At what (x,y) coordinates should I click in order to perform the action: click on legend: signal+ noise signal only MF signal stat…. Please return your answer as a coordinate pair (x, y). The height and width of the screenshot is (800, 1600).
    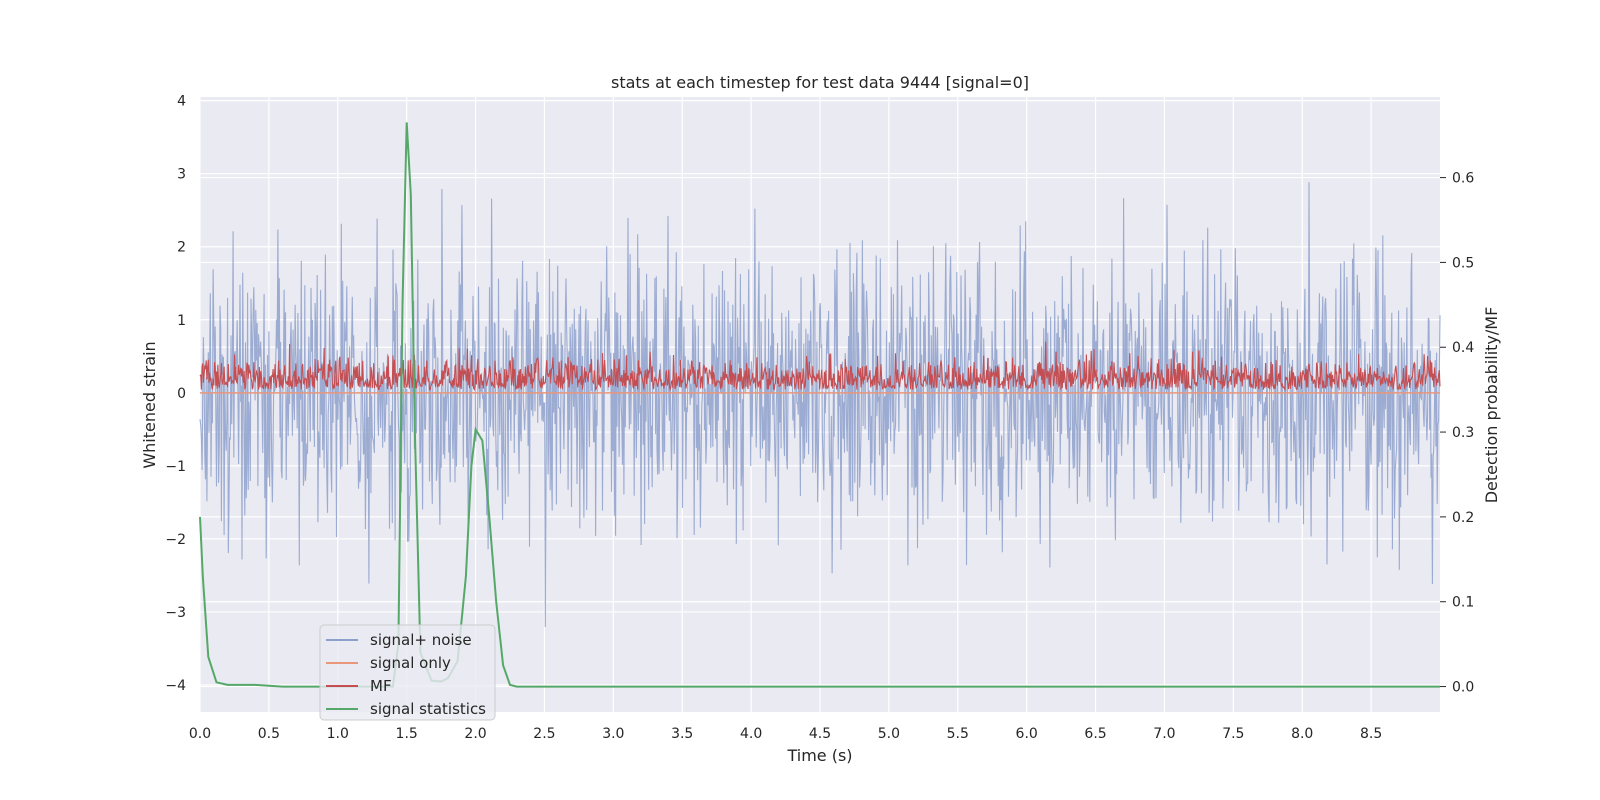
    Looking at the image, I should click on (407, 672).